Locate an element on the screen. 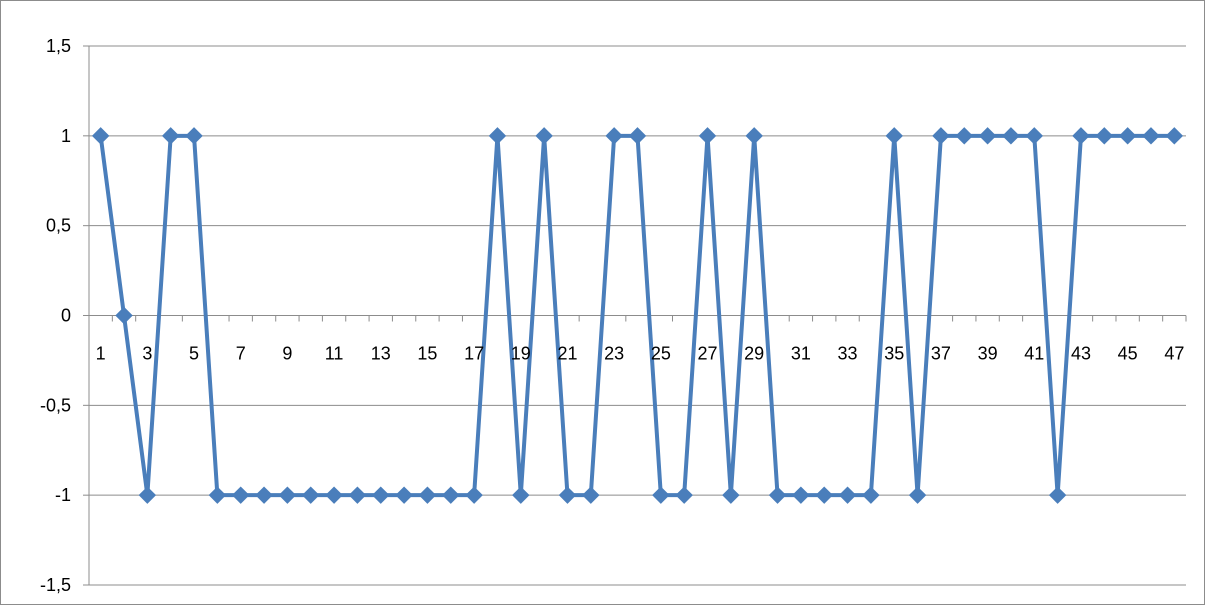 This screenshot has width=1205, height=606. x-tick-label: 5 is located at coordinates (194, 354).